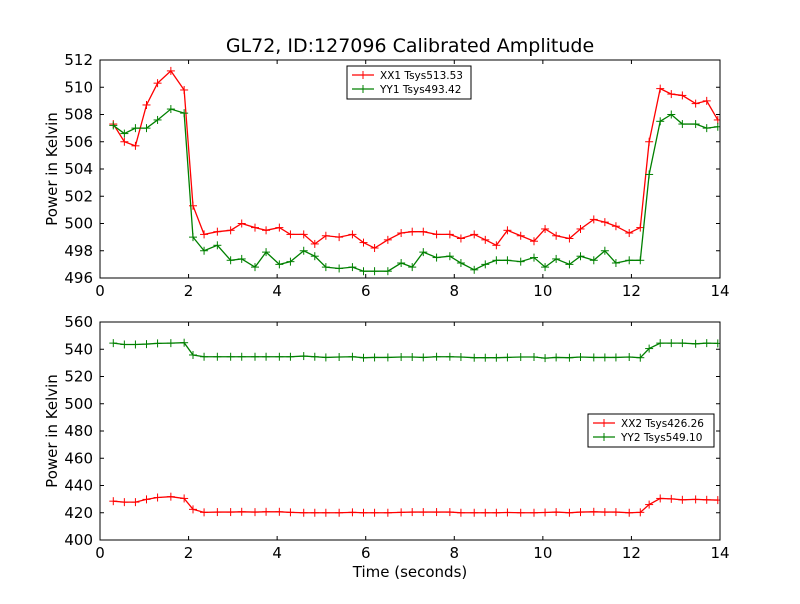 This screenshot has height=604, width=800. What do you see at coordinates (78, 322) in the screenshot?
I see `y-tick-label: 560` at bounding box center [78, 322].